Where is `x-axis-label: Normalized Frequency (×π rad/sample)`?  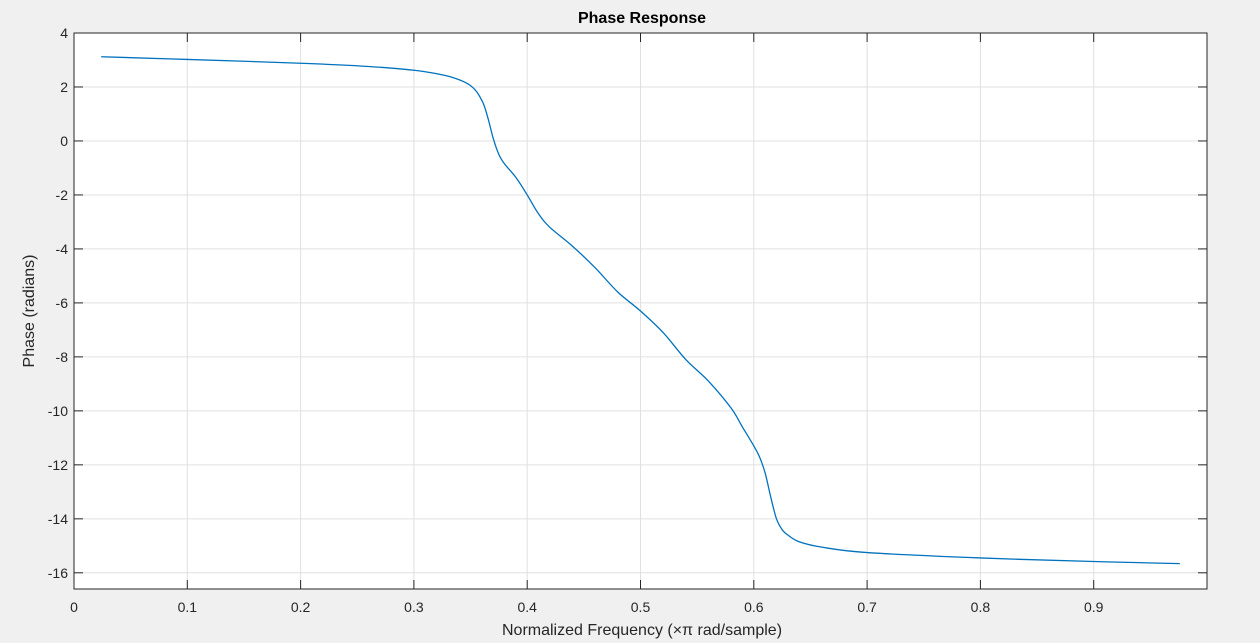 x-axis-label: Normalized Frequency (×π rad/sample) is located at coordinates (642, 630).